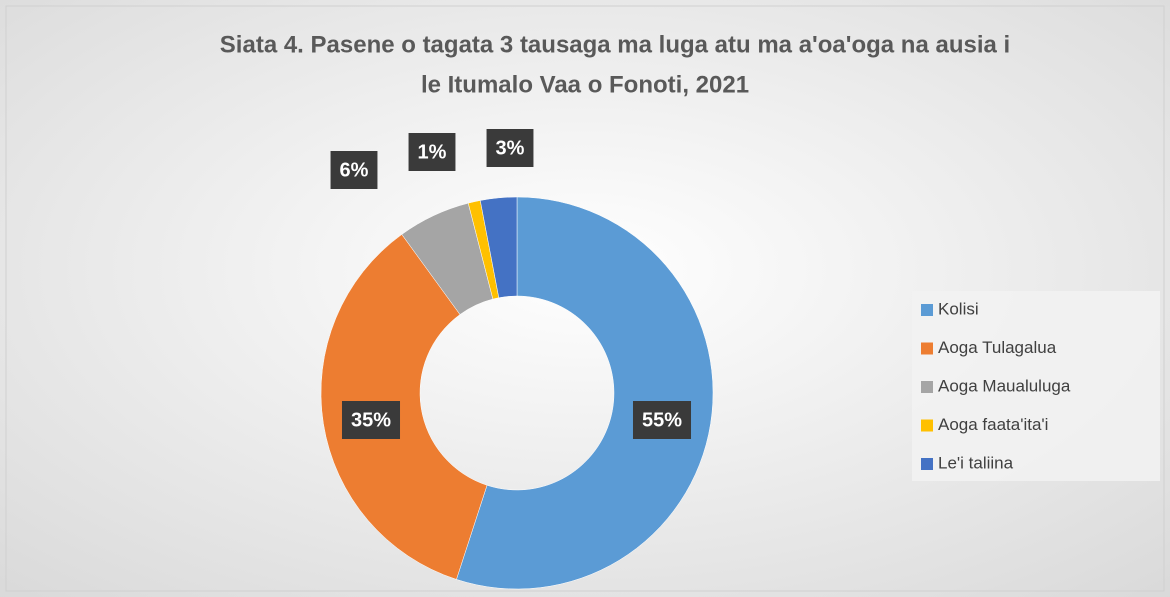 This screenshot has width=1170, height=597. What do you see at coordinates (585, 84) in the screenshot?
I see `chart-title: le Itumalo Vaa o Fonoti, 2021` at bounding box center [585, 84].